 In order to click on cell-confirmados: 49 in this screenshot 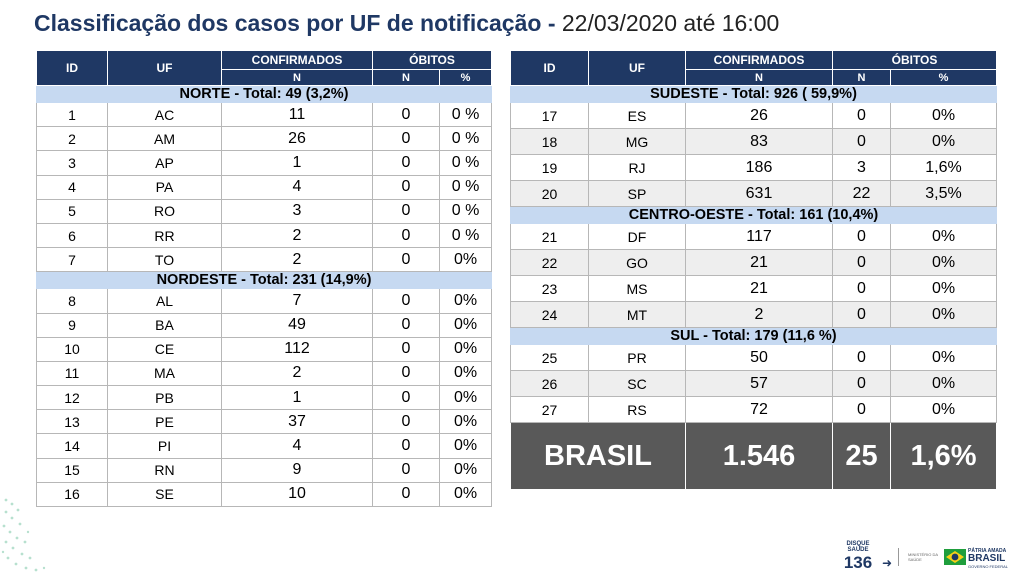, I will do `click(297, 325)`.